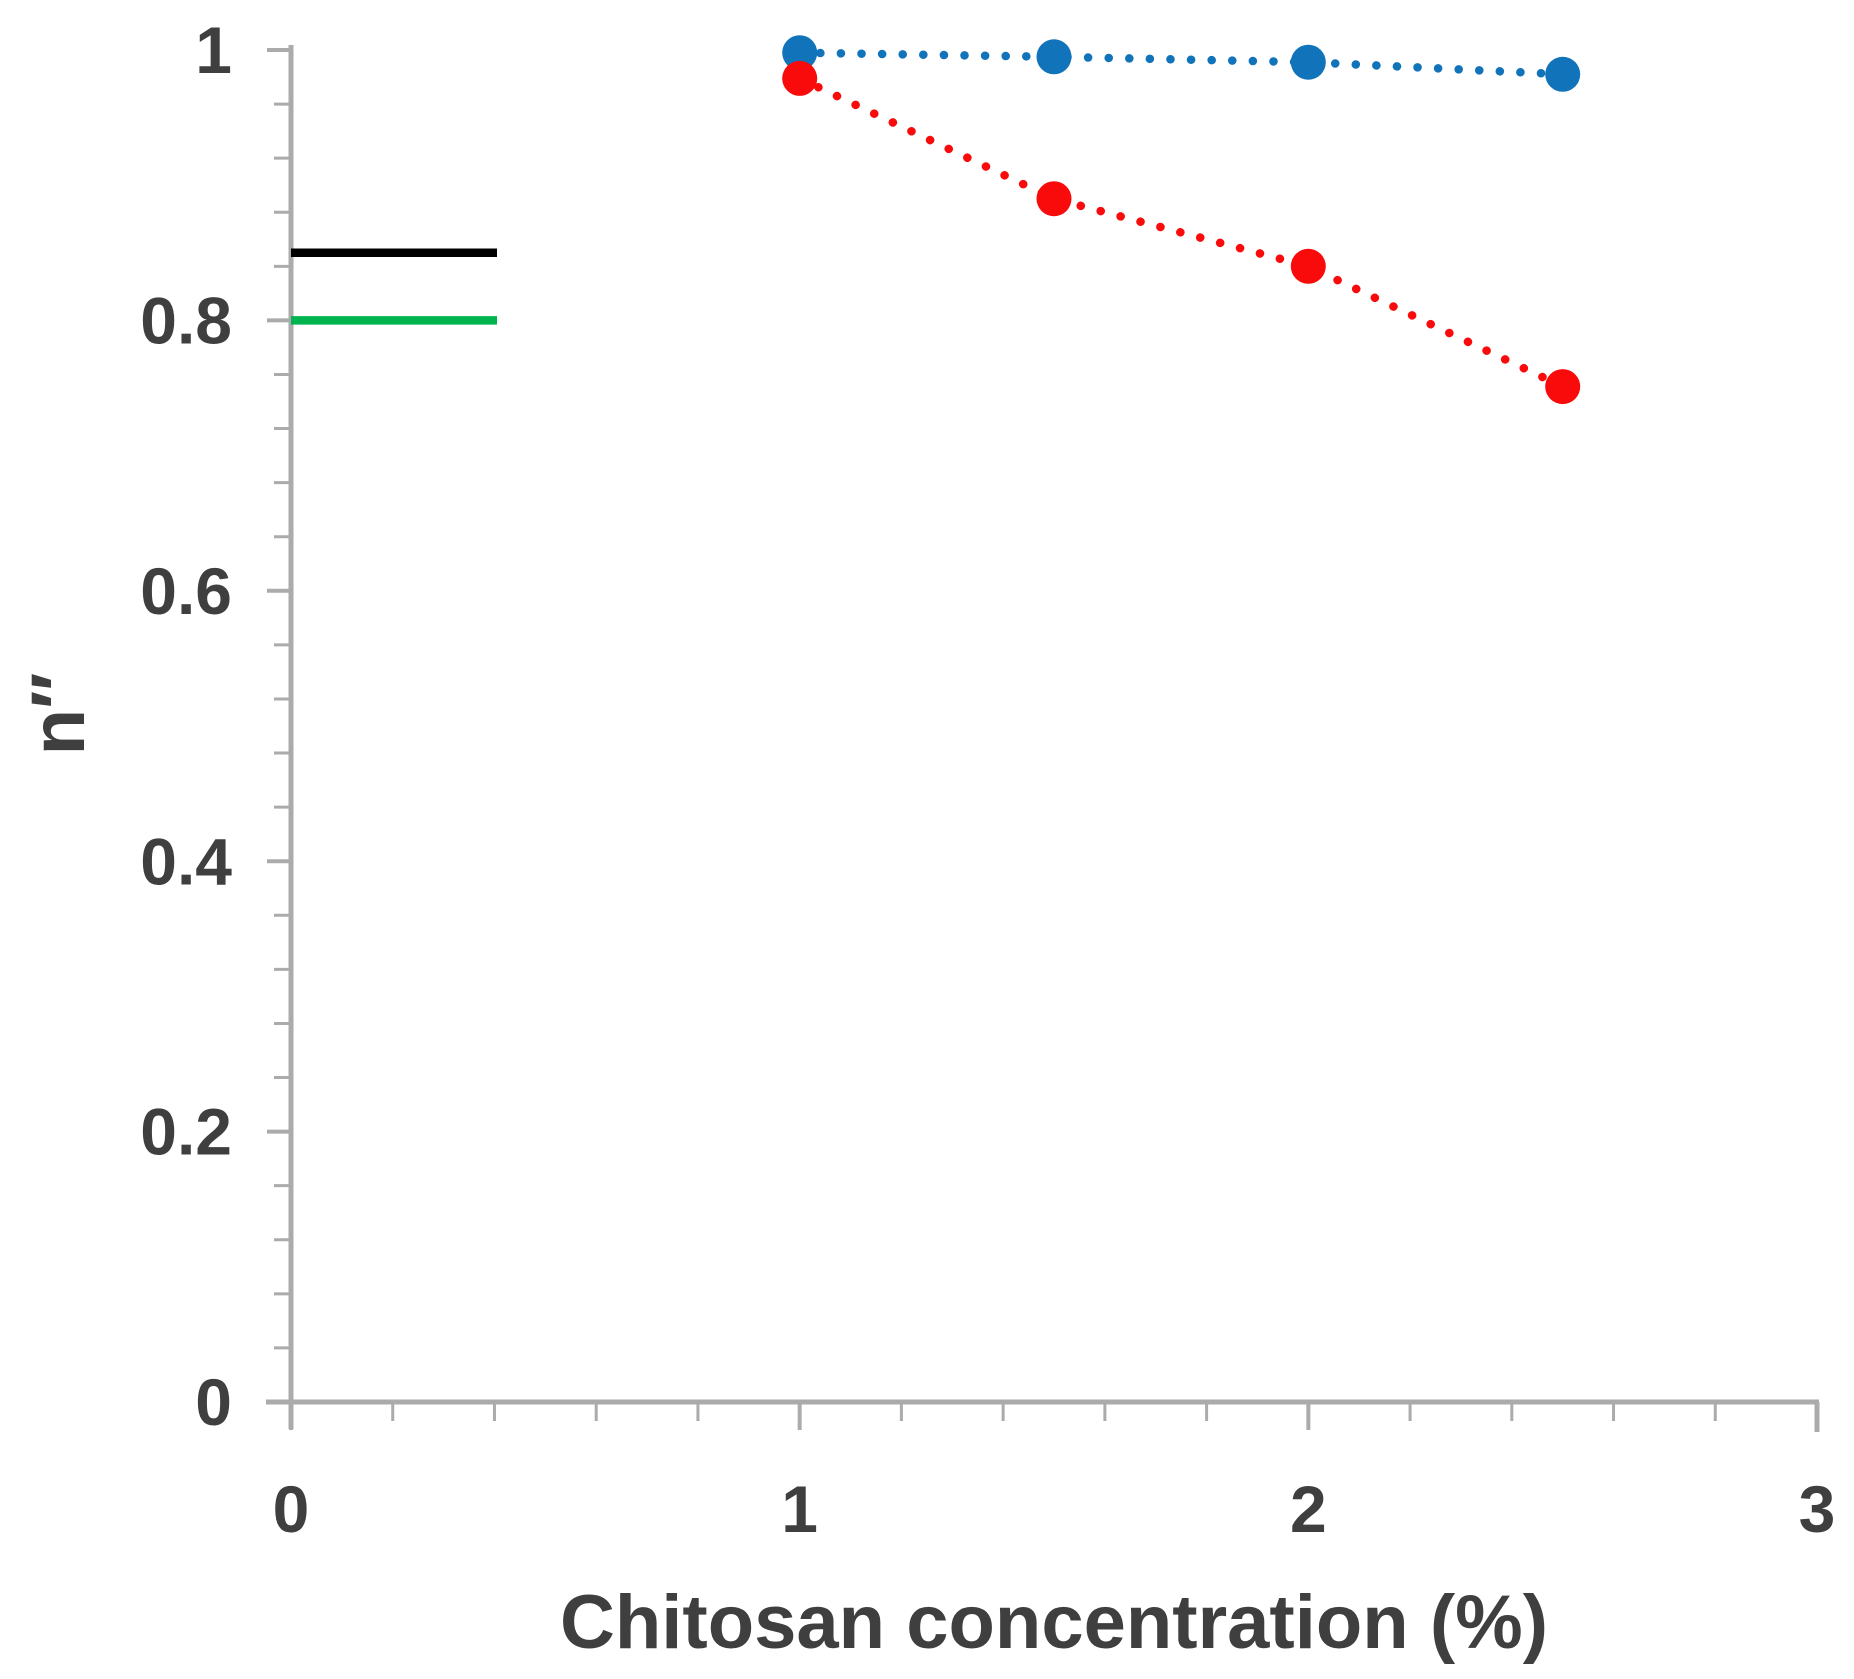 Image resolution: width=1854 pixels, height=1679 pixels. I want to click on x-tick-label: 3, so click(1817, 1509).